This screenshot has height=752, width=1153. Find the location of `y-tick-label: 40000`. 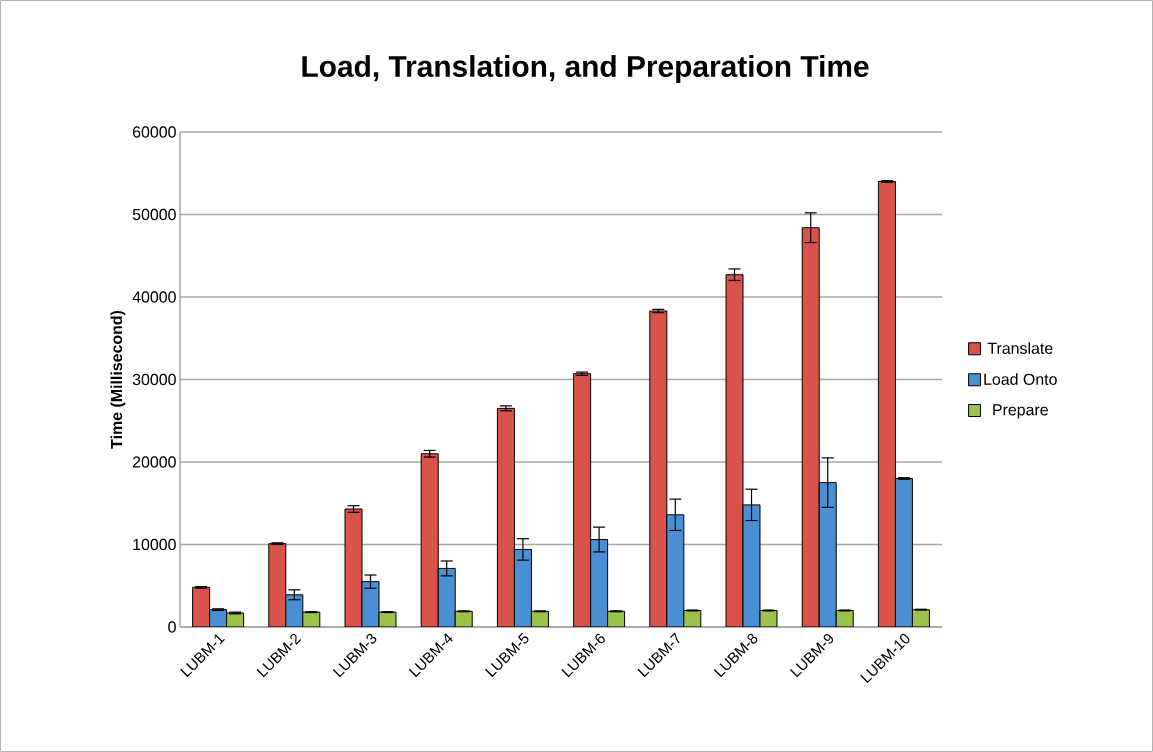

y-tick-label: 40000 is located at coordinates (154, 297).